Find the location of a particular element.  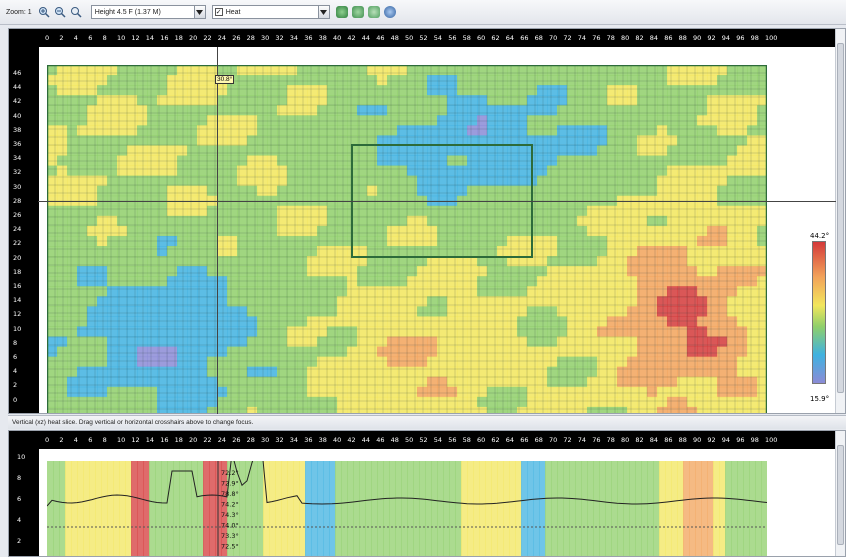

view-side-icon is located at coordinates (357, 12).